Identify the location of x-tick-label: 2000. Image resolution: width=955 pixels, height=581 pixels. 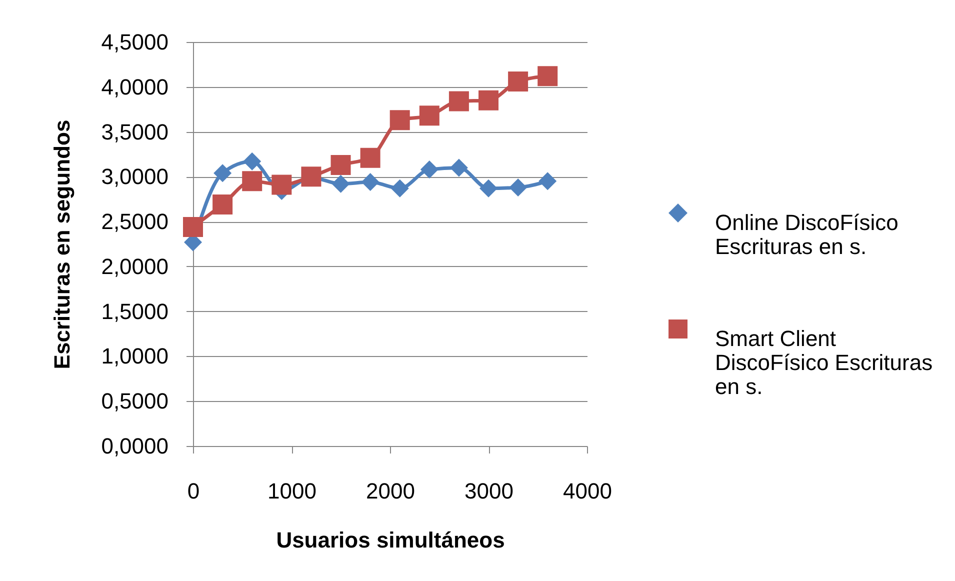
(390, 491).